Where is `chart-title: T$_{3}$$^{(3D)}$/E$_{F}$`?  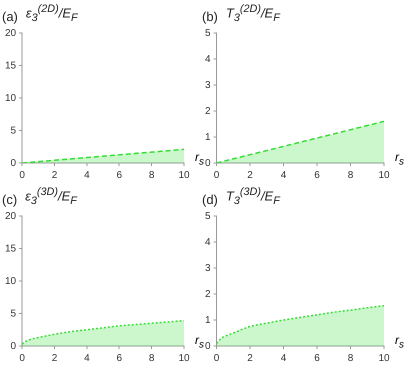
chart-title: T$_{3}$$^{(3D)}$/E$_{F}$ is located at coordinates (253, 196).